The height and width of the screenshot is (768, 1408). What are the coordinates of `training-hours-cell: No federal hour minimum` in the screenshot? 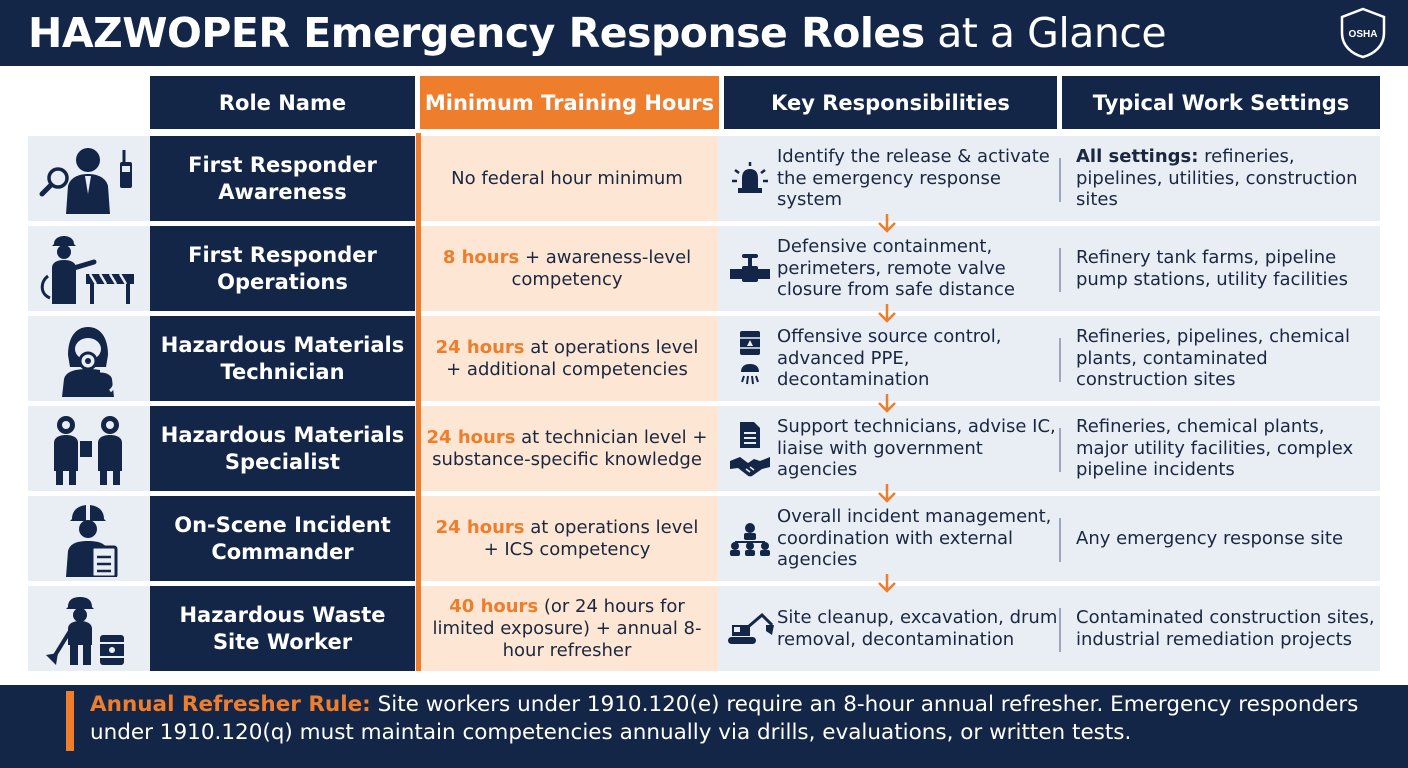 It's located at (567, 178).